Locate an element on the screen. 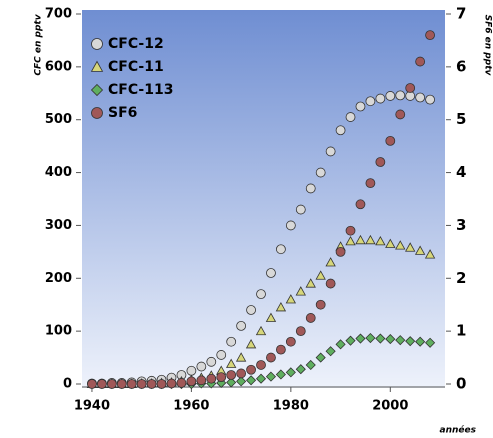 The width and height of the screenshot is (493, 438). y-tick-label: 600 is located at coordinates (58, 66).